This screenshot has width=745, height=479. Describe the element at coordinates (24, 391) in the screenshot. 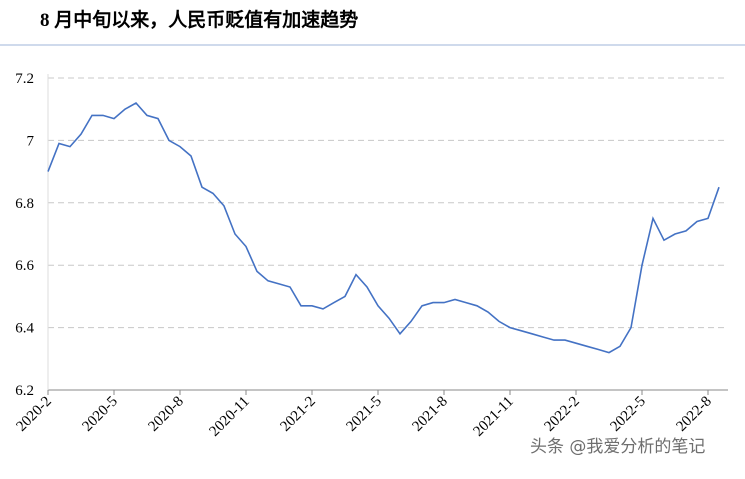

I see `y-tick-label: 6.2` at that location.